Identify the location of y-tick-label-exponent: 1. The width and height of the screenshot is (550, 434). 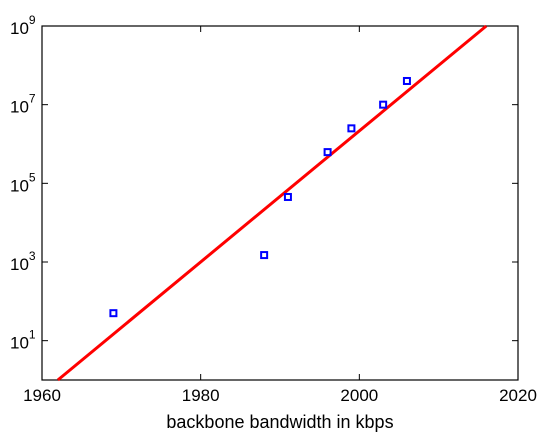
(32, 335).